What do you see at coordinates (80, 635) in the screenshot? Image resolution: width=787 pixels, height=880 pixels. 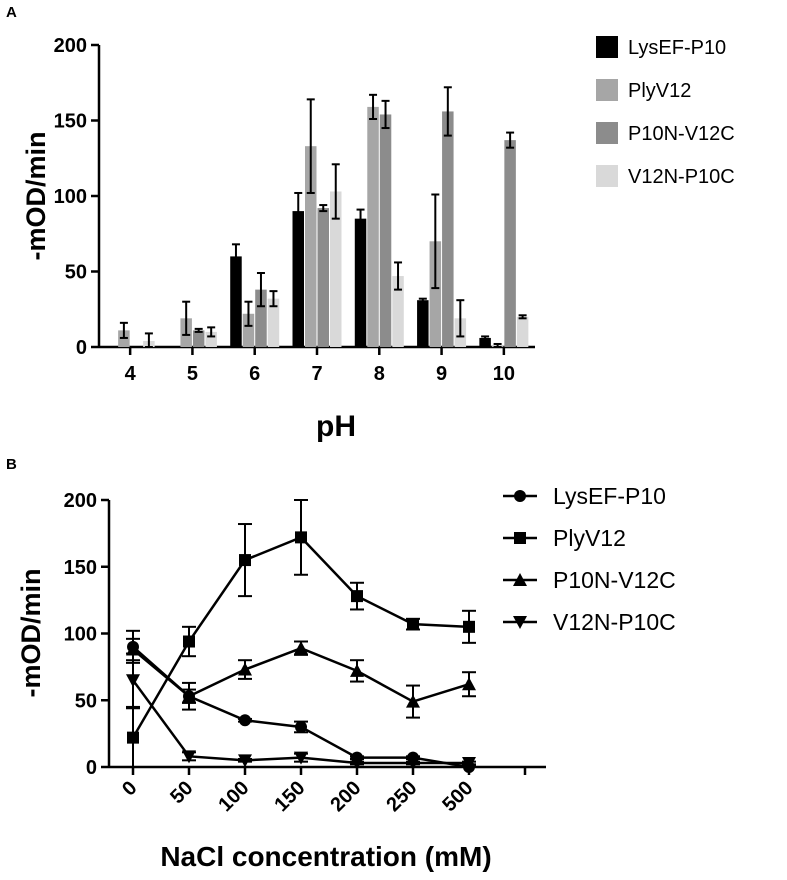 I see `panel-b-y-tick-label: 100` at bounding box center [80, 635].